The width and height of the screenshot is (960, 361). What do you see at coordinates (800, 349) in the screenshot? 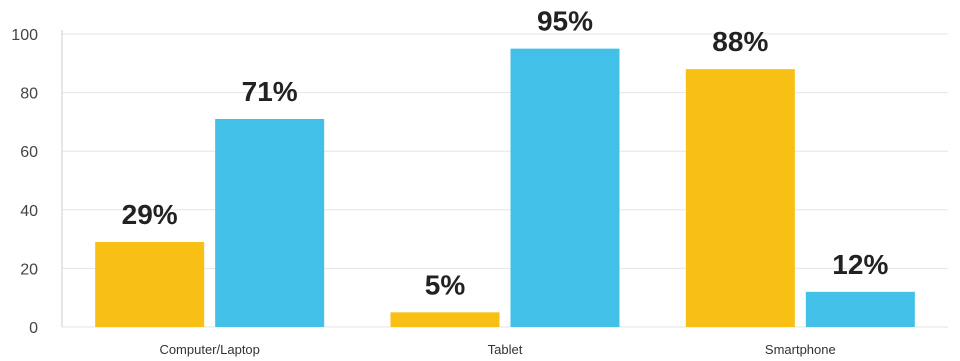
I see `x-tick-label-2: Smartphone` at bounding box center [800, 349].